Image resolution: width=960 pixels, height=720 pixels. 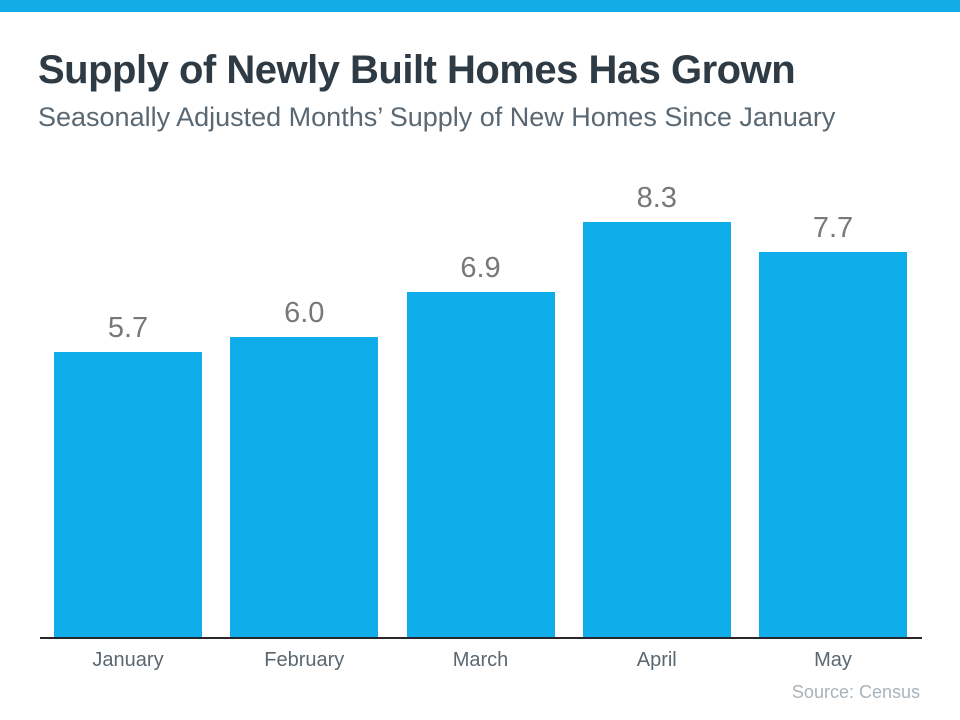 What do you see at coordinates (656, 660) in the screenshot?
I see `x-axis-label: April` at bounding box center [656, 660].